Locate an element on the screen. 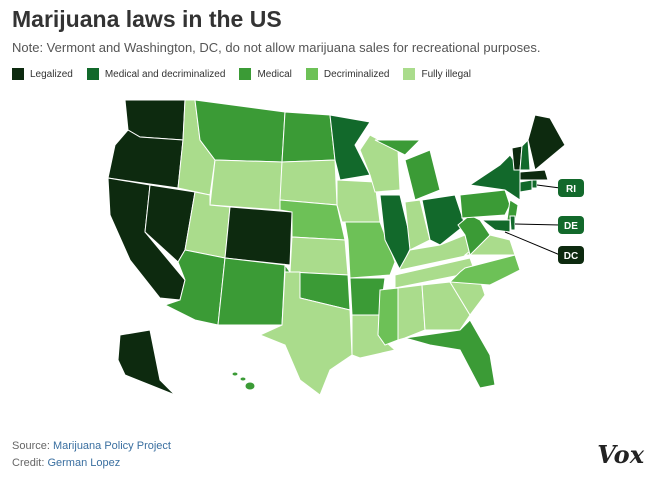 This screenshot has height=477, width=660. credit-label: Credit: is located at coordinates (28, 463).